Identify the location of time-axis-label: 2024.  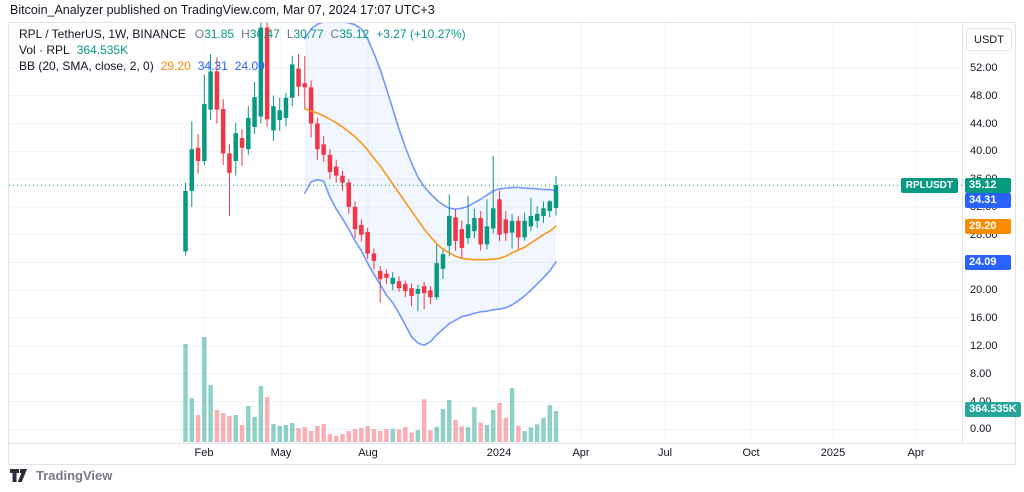
(499, 453).